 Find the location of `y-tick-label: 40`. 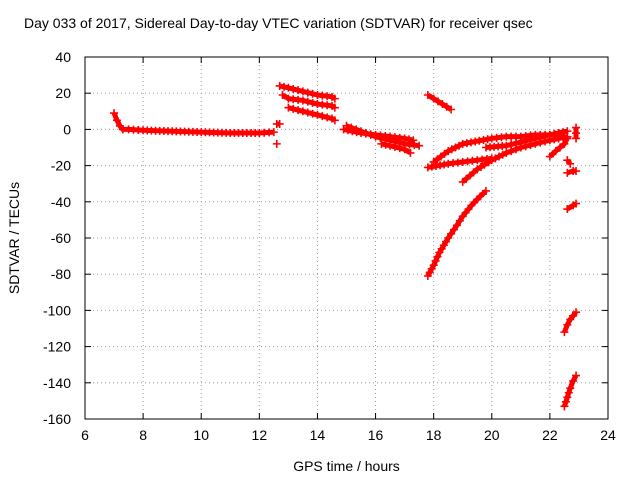

y-tick-label: 40 is located at coordinates (63, 57).